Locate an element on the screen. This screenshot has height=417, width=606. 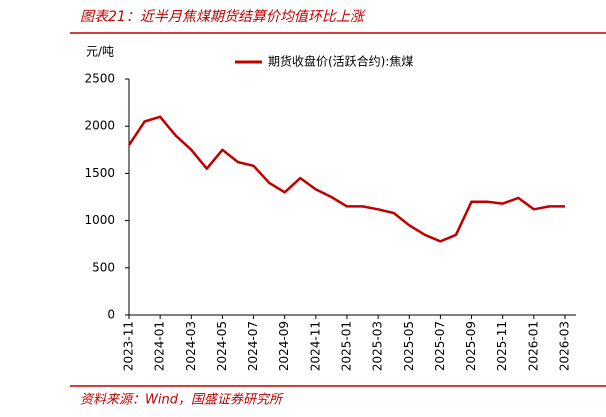
x-tick-label: 2025-09 is located at coordinates (471, 346).